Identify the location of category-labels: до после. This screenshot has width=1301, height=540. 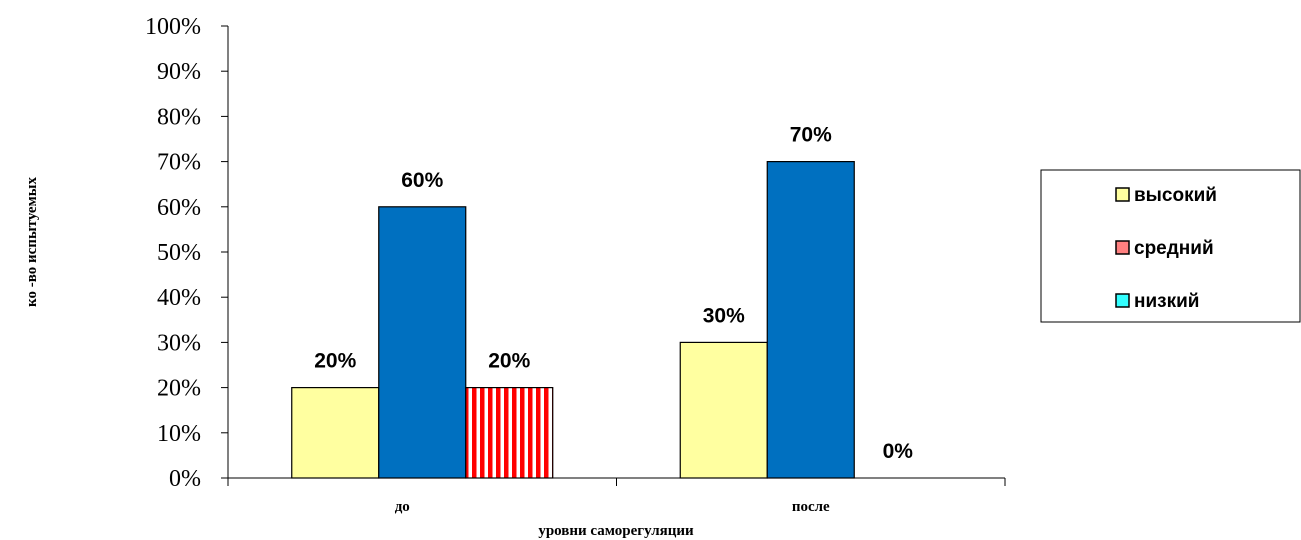
(612, 507).